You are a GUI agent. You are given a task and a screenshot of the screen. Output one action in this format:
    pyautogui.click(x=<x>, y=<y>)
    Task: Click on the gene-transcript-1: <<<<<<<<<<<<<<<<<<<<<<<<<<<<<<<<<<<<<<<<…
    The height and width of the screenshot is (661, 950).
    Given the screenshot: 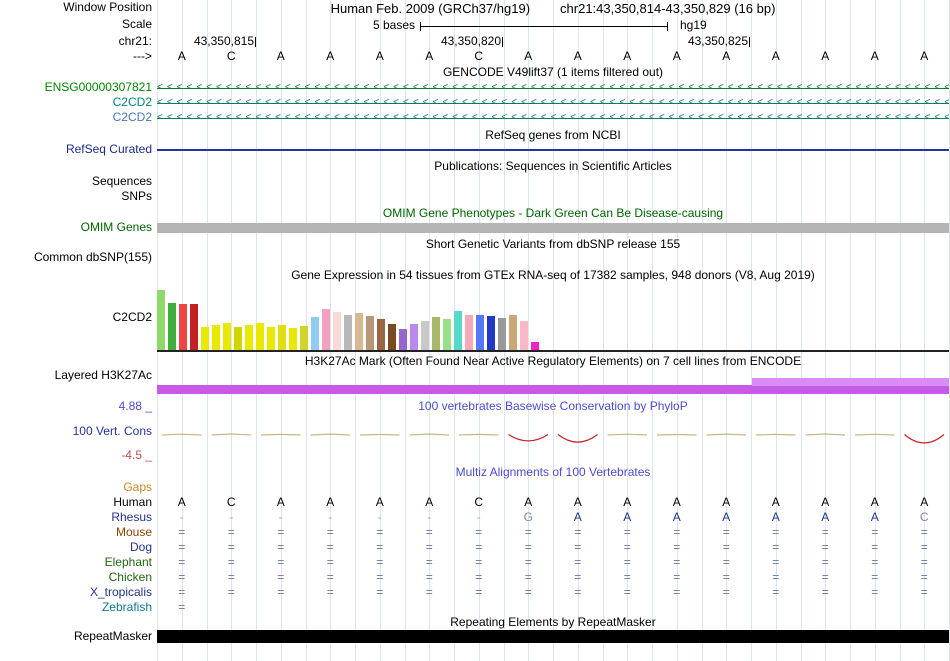 What is the action you would take?
    pyautogui.click(x=553, y=88)
    